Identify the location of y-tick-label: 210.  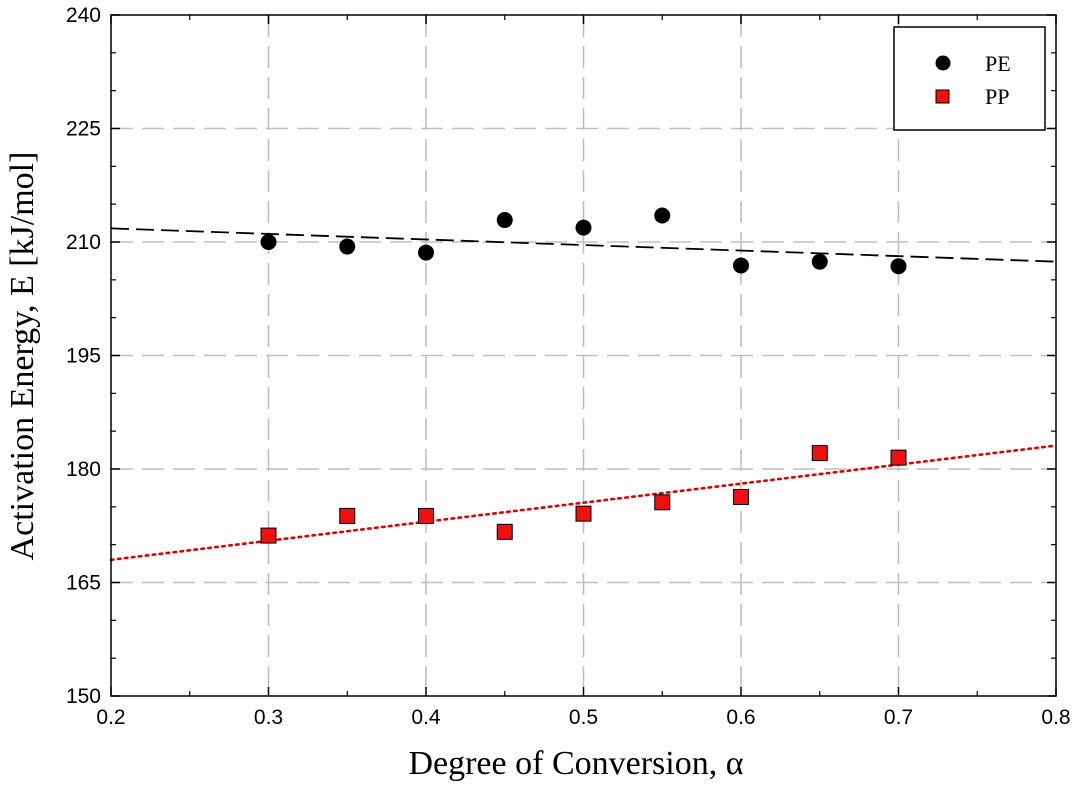
(83, 242).